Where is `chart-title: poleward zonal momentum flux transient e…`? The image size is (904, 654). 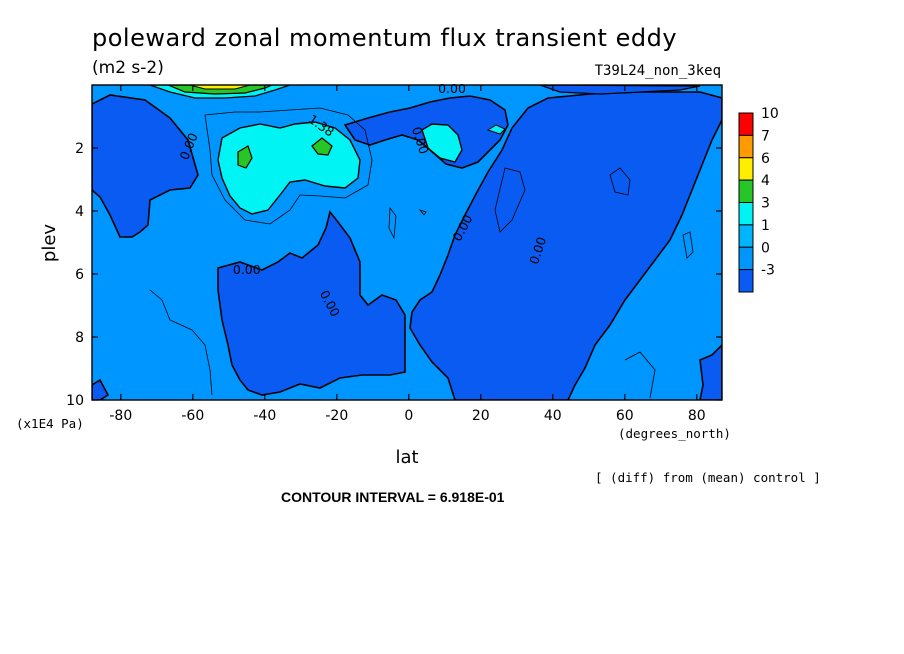
chart-title: poleward zonal momentum flux transient e… is located at coordinates (384, 38).